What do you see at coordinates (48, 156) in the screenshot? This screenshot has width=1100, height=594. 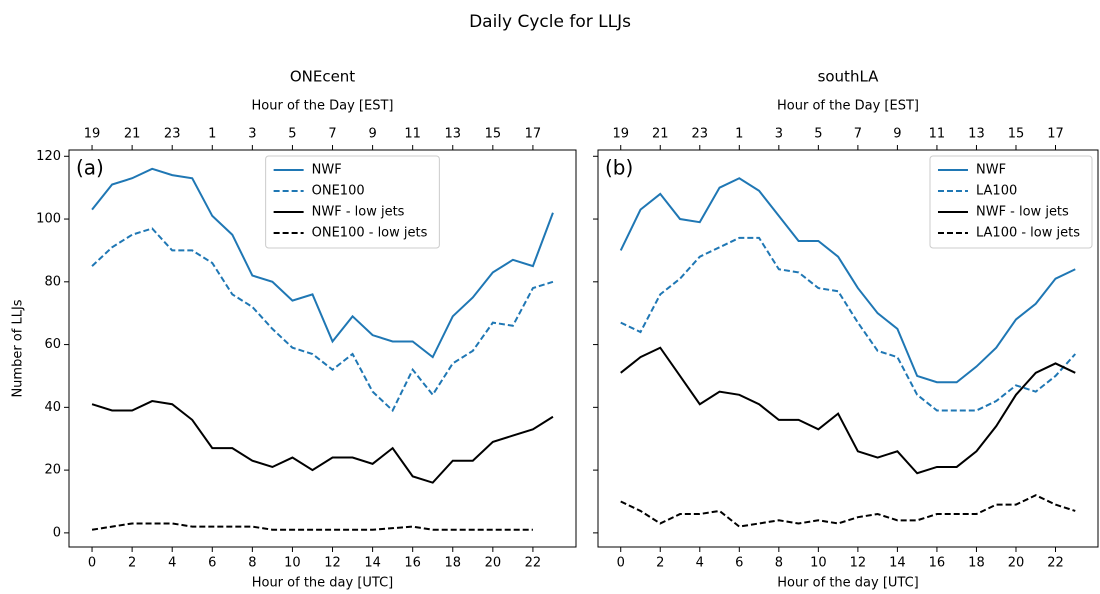 I see `y-tick-label: 120` at bounding box center [48, 156].